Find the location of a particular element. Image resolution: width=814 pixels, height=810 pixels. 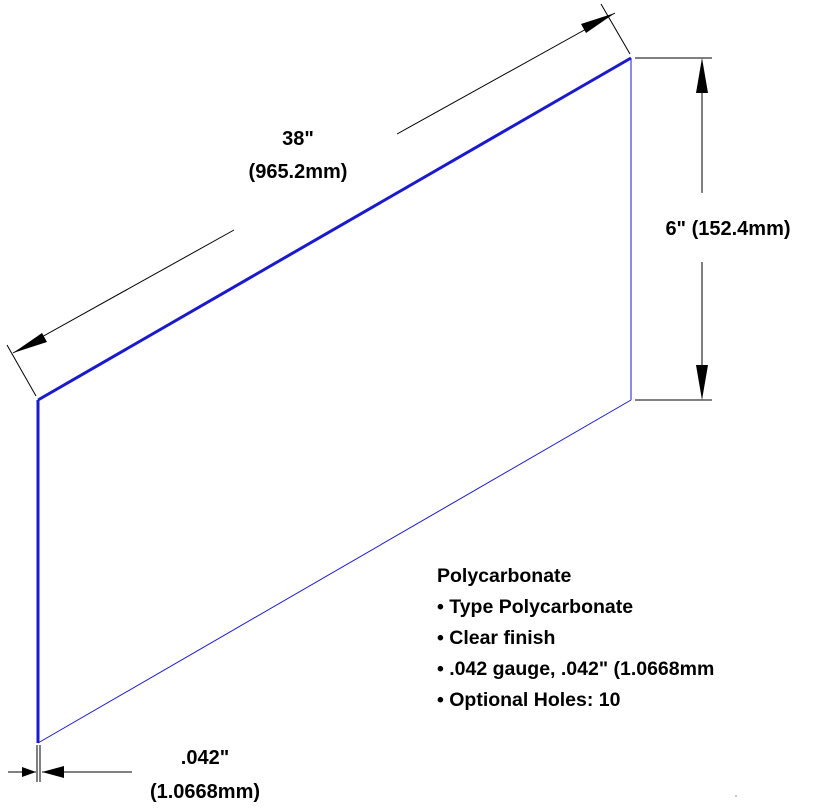

thickness-dimension: .042" (1.0668mm) is located at coordinates (134, 774).